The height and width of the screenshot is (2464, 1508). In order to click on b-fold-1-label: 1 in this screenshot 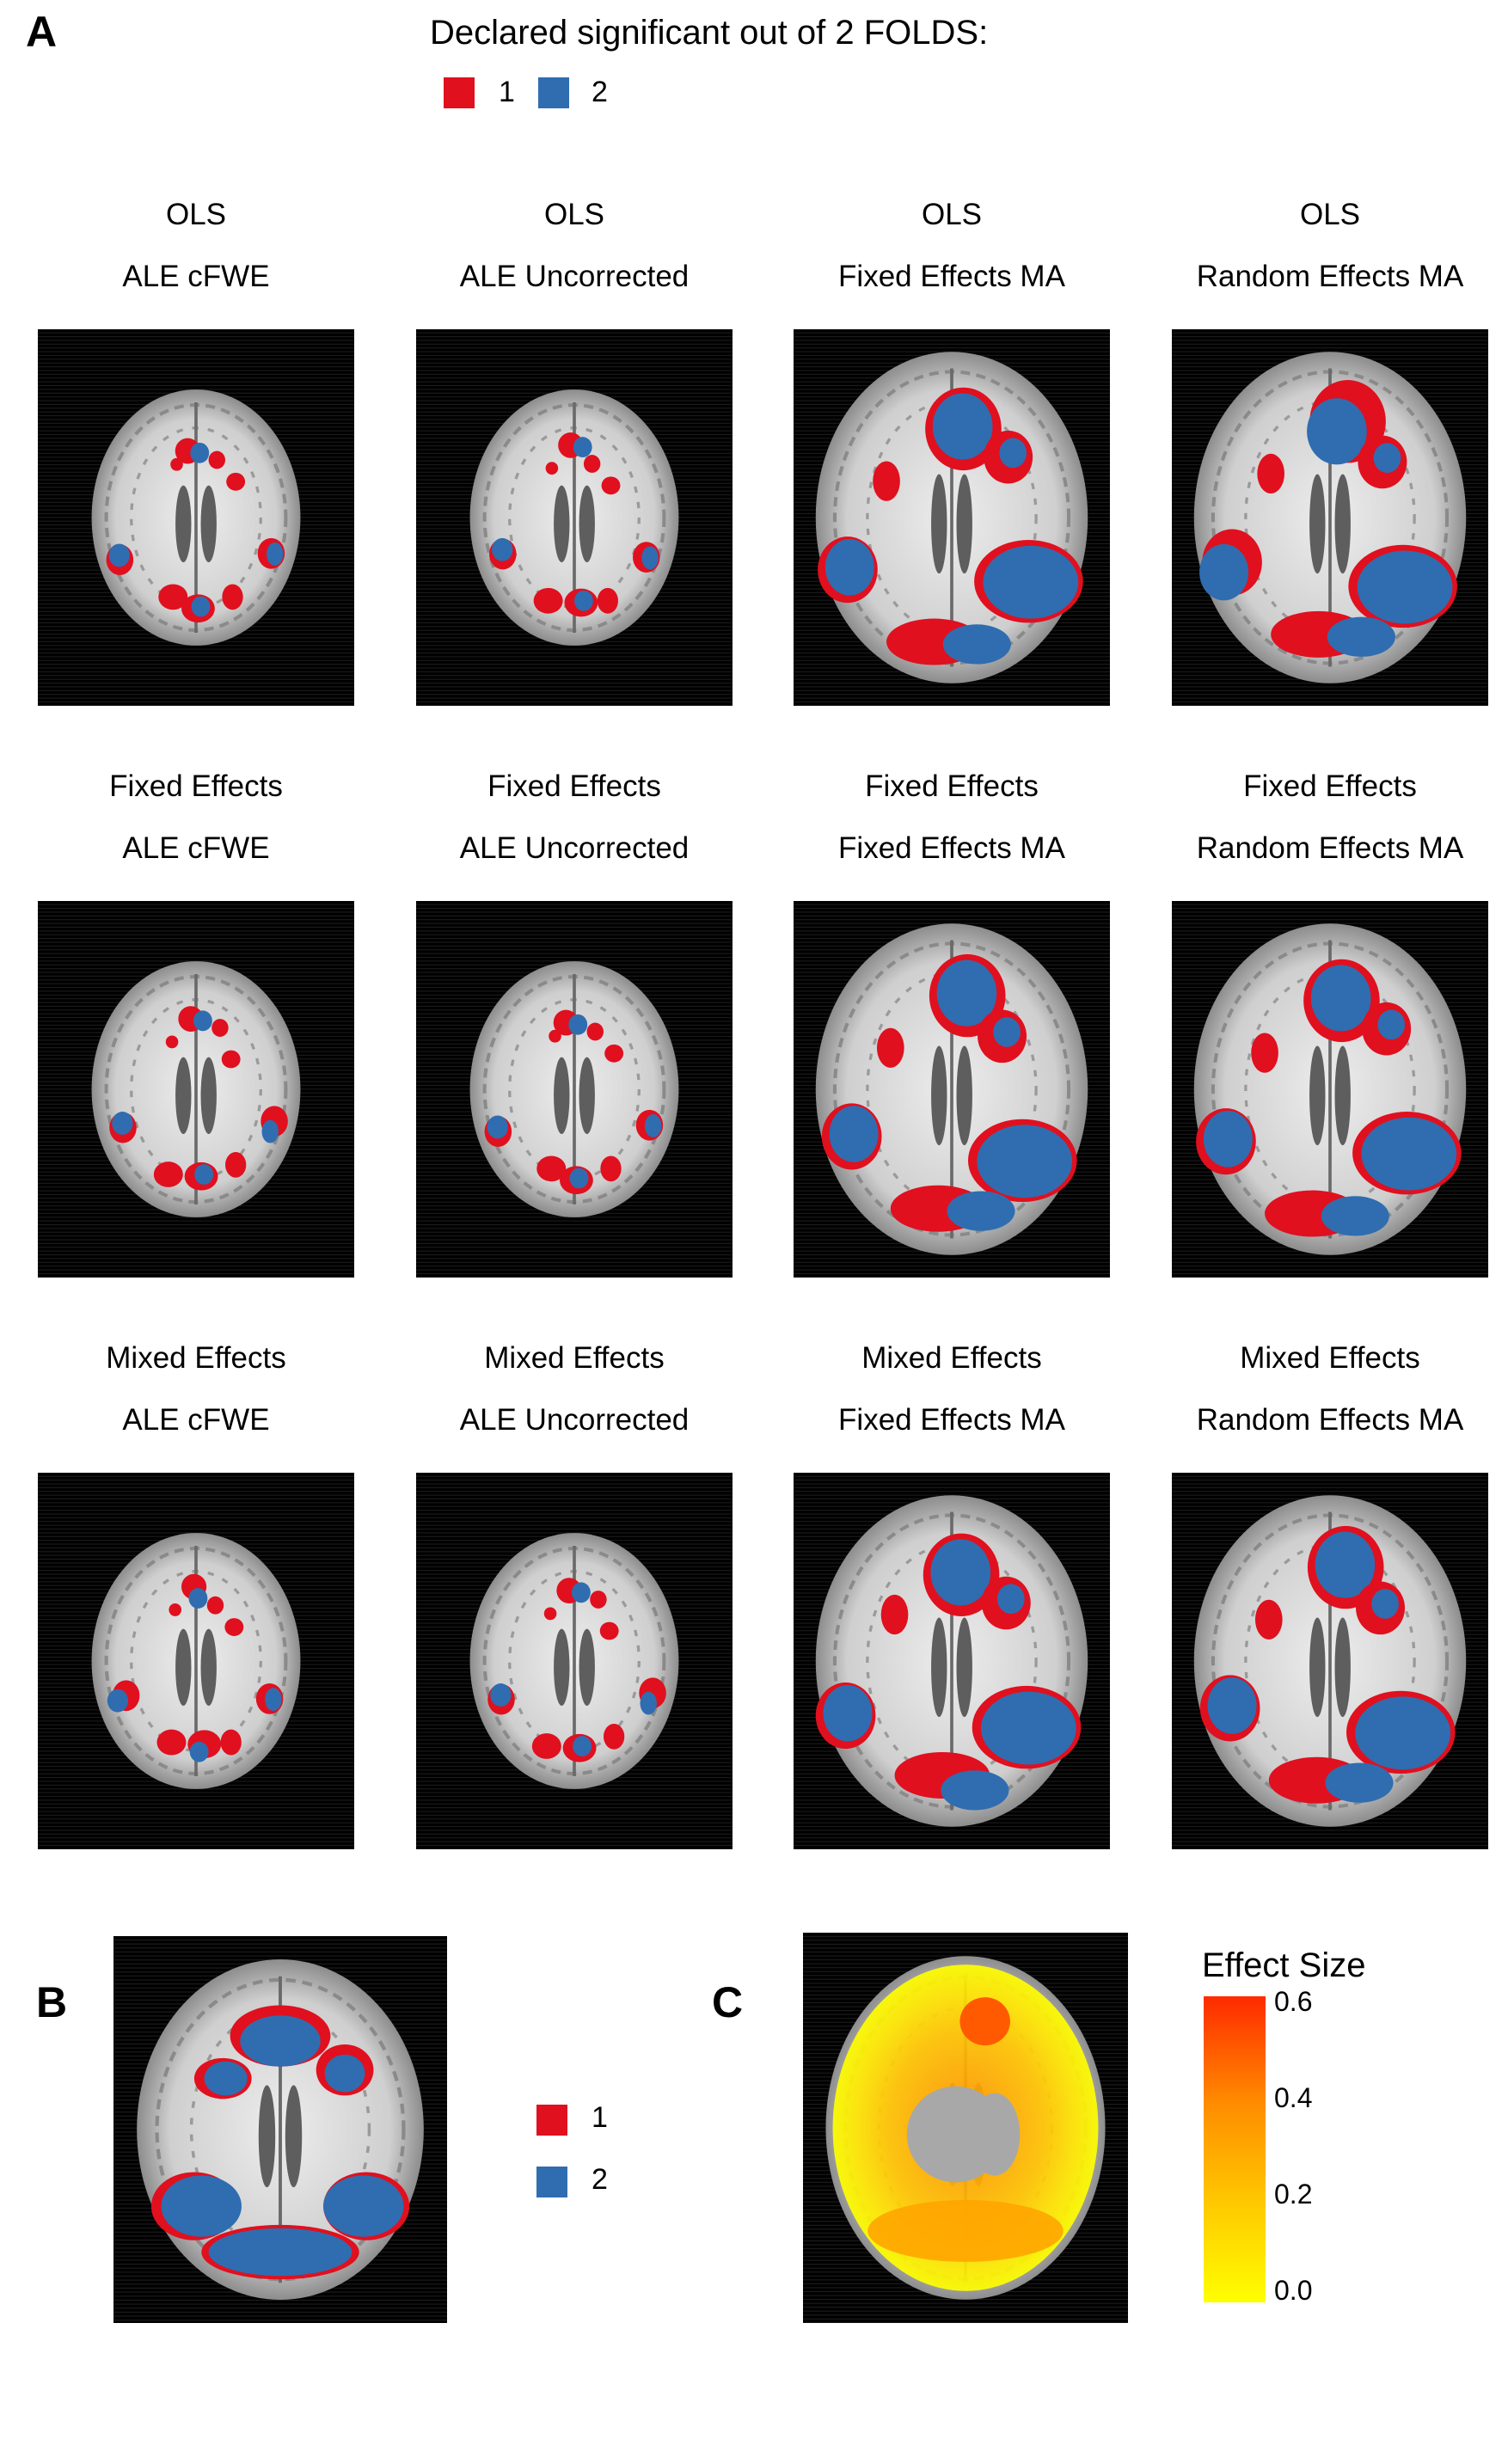, I will do `click(600, 2117)`.